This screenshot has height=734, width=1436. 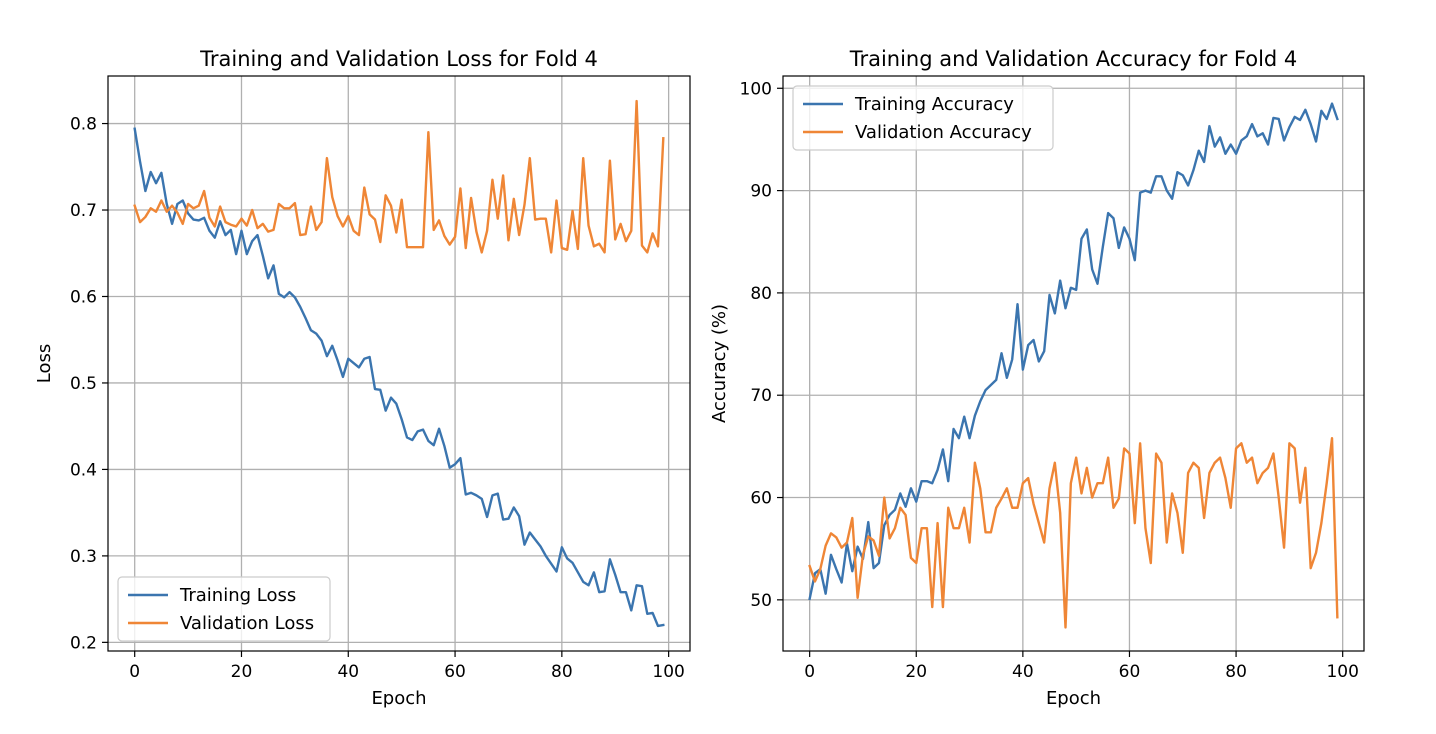 I want to click on y-tick-label: 70, so click(x=761, y=396).